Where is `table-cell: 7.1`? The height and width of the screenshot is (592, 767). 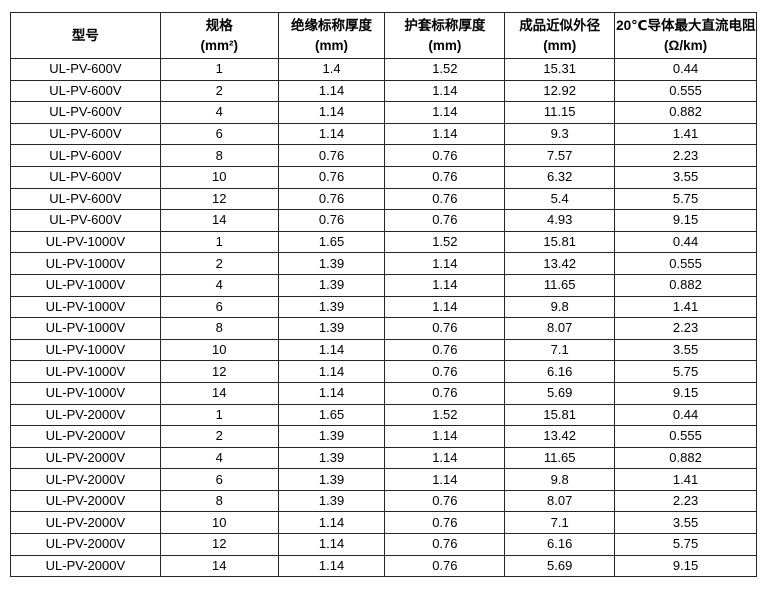 table-cell: 7.1 is located at coordinates (560, 350).